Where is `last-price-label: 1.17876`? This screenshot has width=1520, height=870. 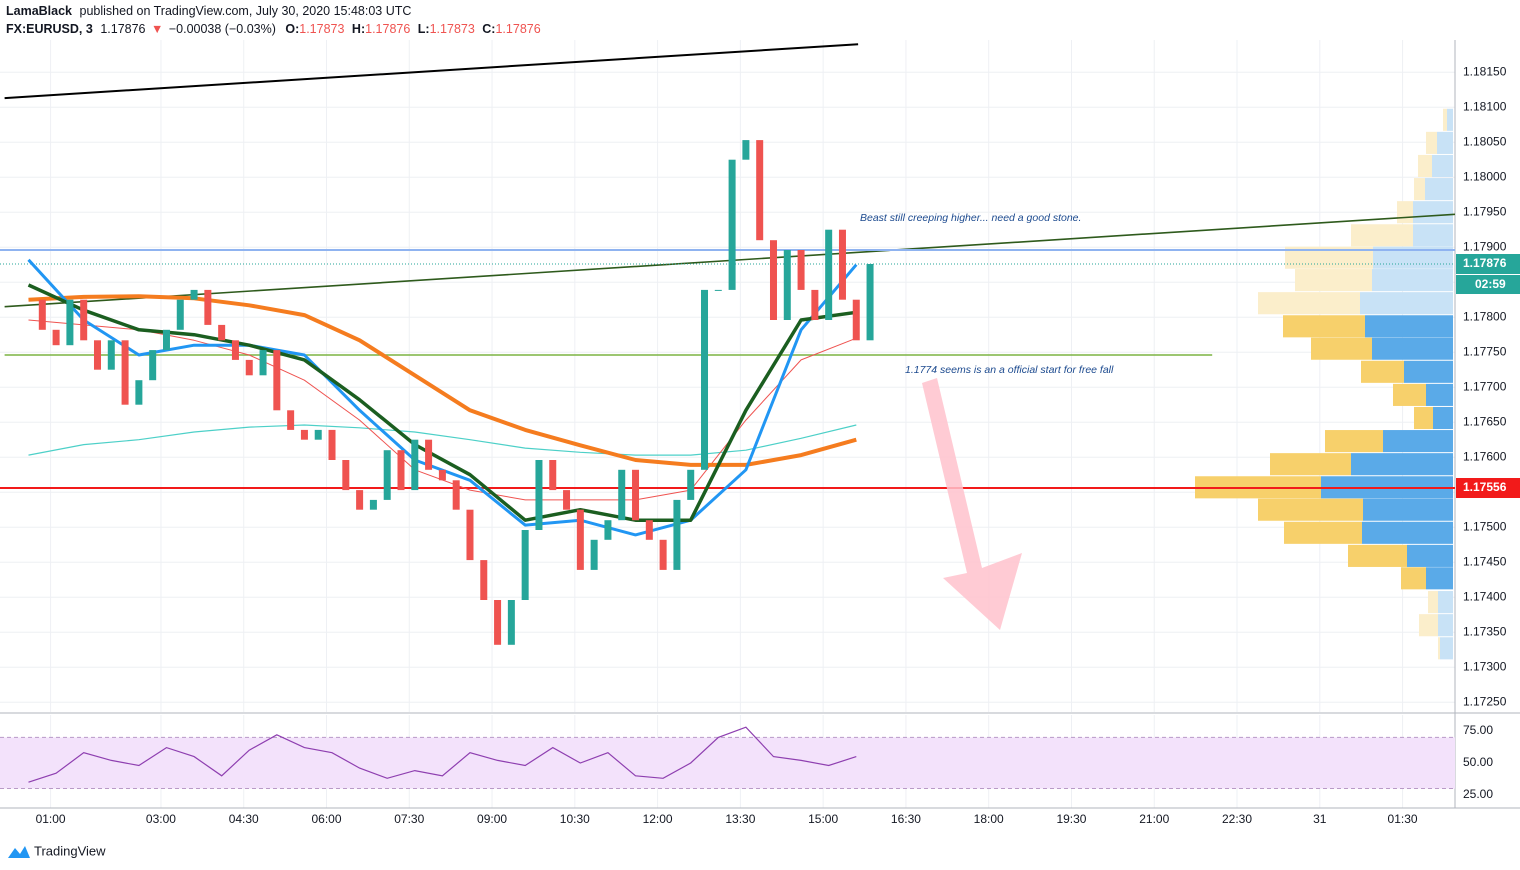 last-price-label: 1.17876 is located at coordinates (1485, 263).